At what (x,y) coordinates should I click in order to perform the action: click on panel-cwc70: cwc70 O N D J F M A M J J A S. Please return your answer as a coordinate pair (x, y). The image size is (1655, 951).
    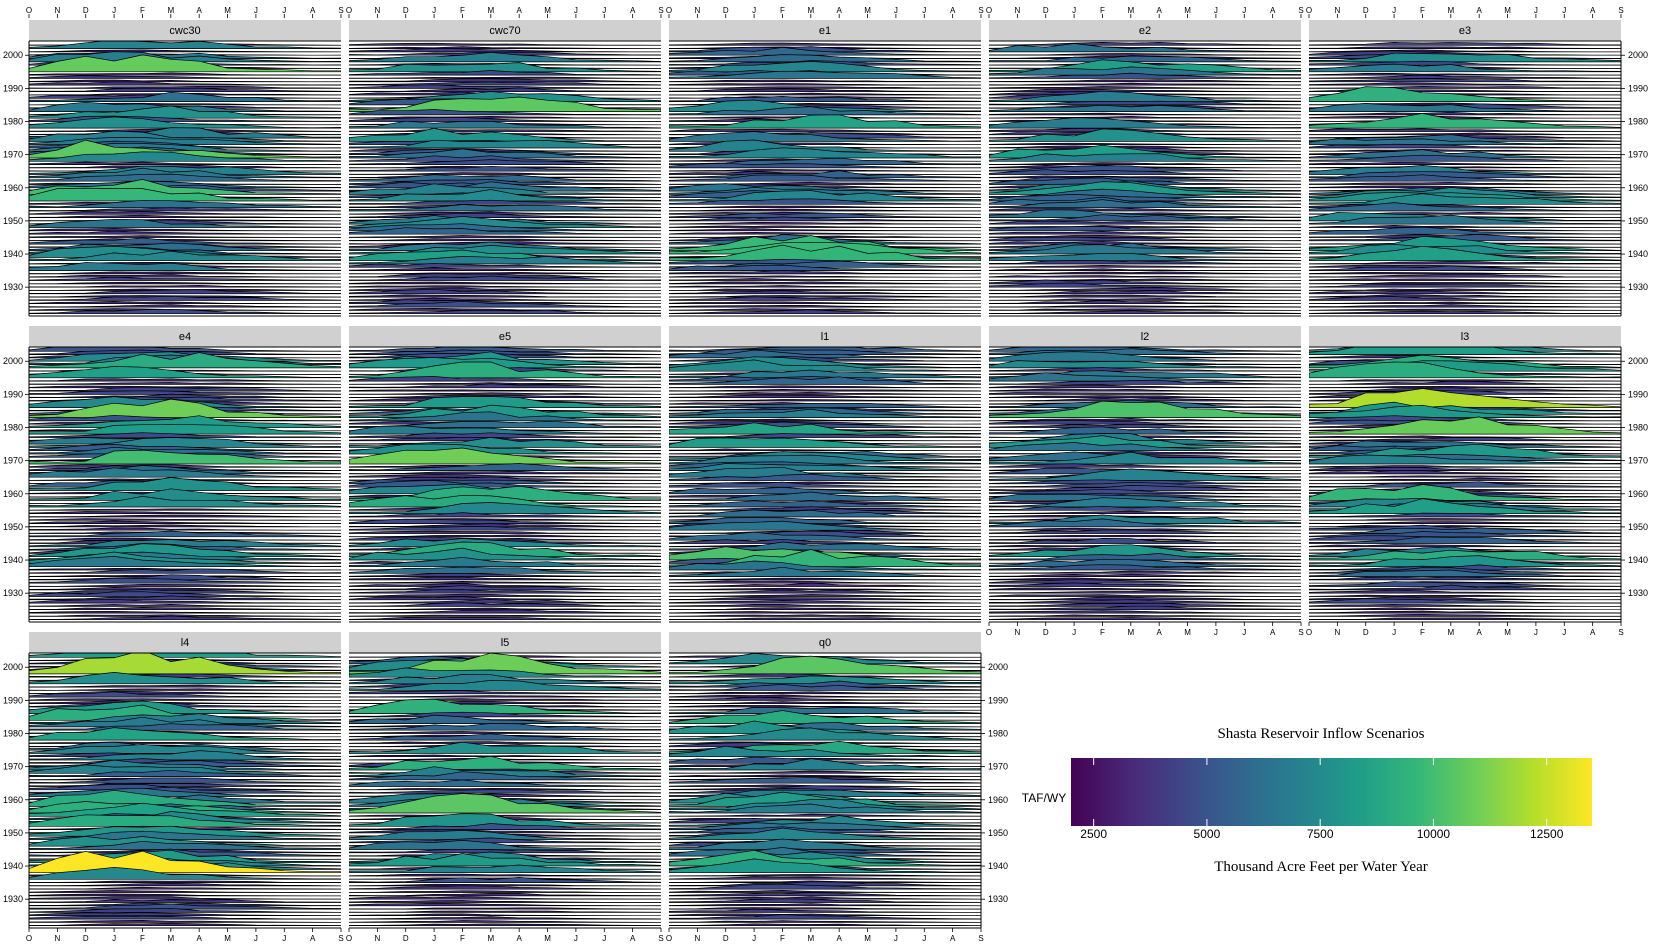
    Looking at the image, I should click on (505, 161).